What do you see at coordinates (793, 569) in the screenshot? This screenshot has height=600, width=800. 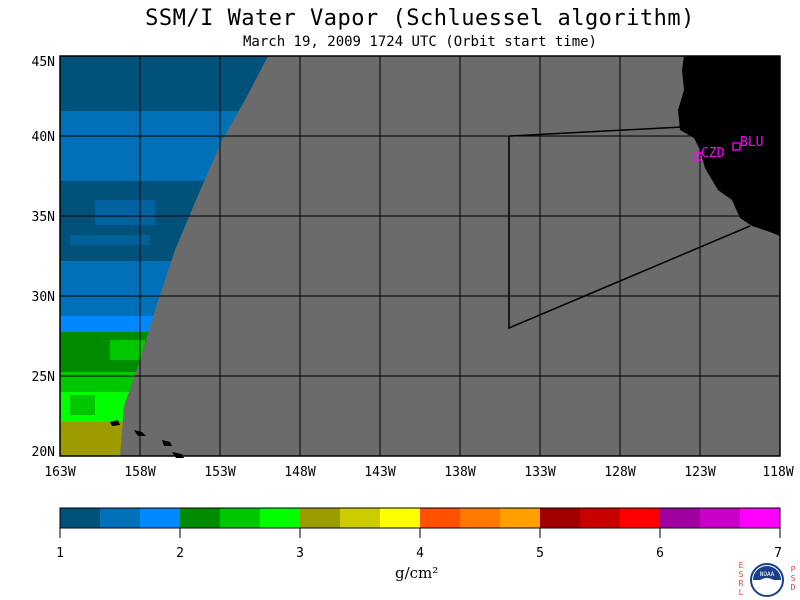 I see `svg-text: P` at bounding box center [793, 569].